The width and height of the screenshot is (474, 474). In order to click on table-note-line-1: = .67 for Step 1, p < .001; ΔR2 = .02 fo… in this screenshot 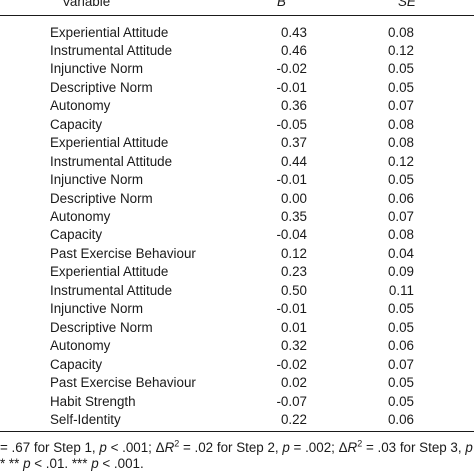, I will do `click(236, 447)`.